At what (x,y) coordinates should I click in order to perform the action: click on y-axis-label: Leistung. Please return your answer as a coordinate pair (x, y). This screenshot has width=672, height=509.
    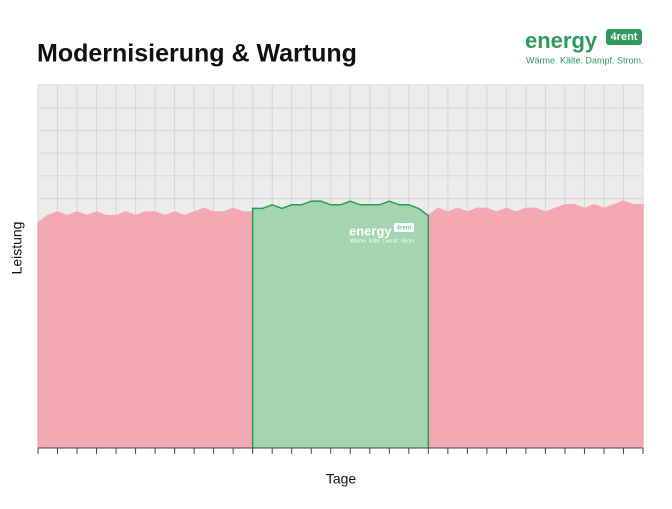
    Looking at the image, I should click on (17, 248).